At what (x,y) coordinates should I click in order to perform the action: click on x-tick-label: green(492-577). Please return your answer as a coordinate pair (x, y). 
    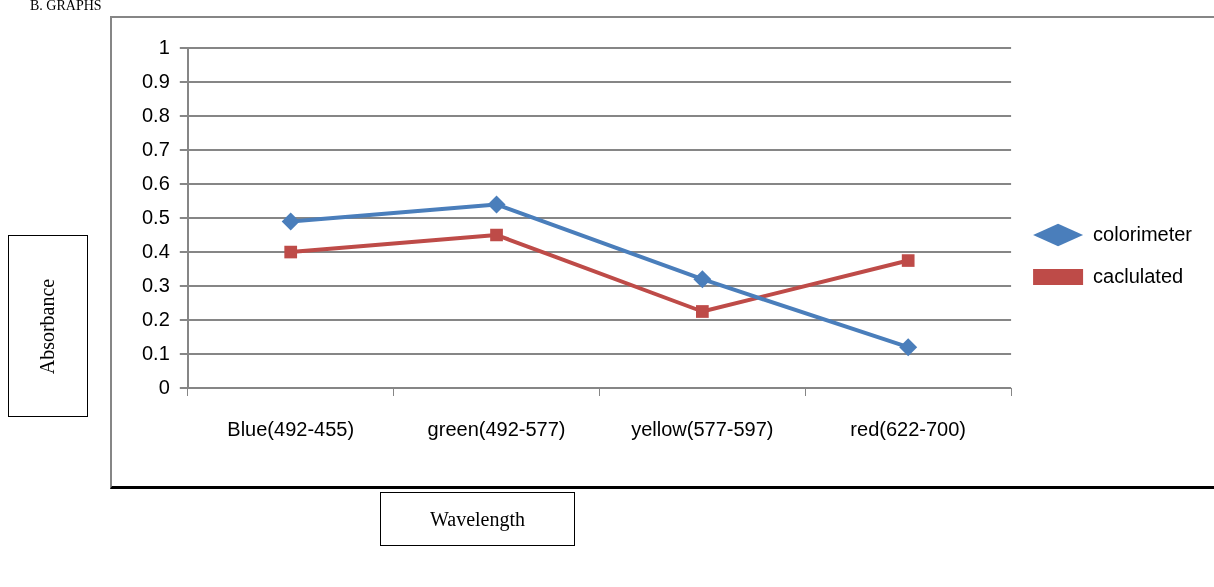
    Looking at the image, I should click on (496, 428).